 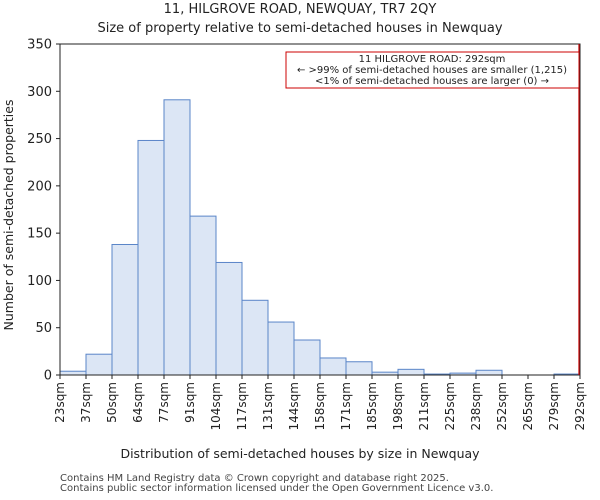 What do you see at coordinates (39, 92) in the screenshot?
I see `y-tick-label: 300` at bounding box center [39, 92].